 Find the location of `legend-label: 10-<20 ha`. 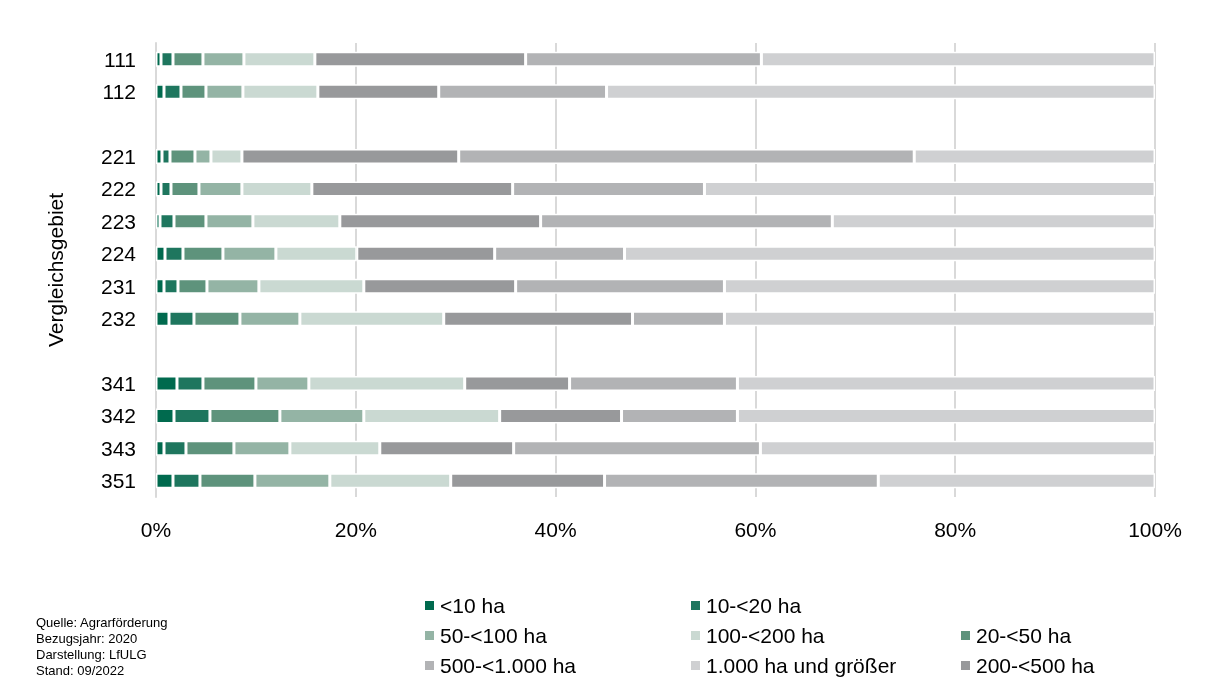

legend-label: 10-<20 ha is located at coordinates (754, 605).